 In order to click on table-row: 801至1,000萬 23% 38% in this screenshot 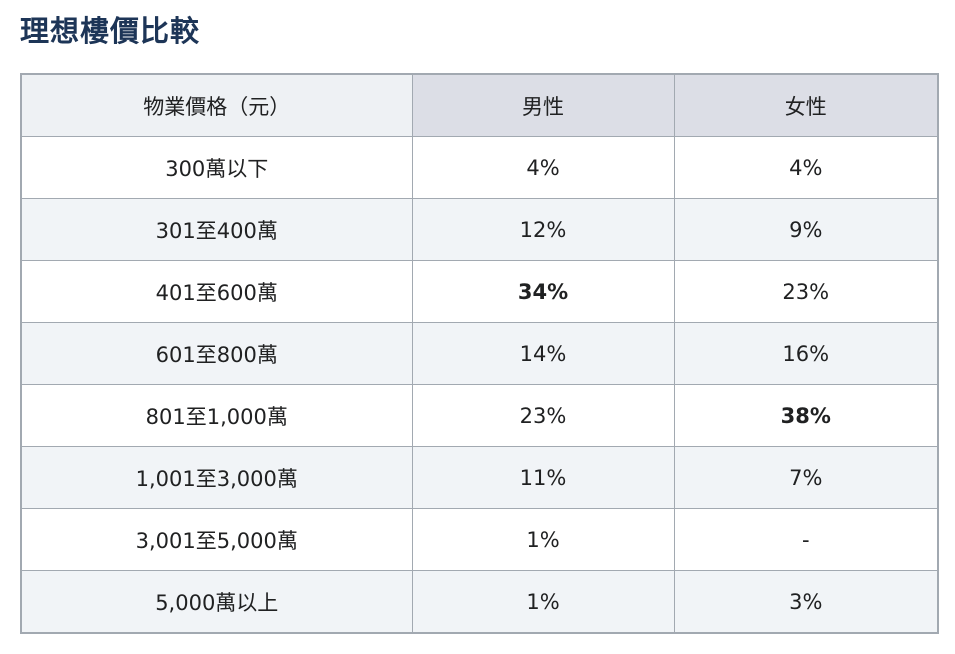, I will do `click(479, 415)`.